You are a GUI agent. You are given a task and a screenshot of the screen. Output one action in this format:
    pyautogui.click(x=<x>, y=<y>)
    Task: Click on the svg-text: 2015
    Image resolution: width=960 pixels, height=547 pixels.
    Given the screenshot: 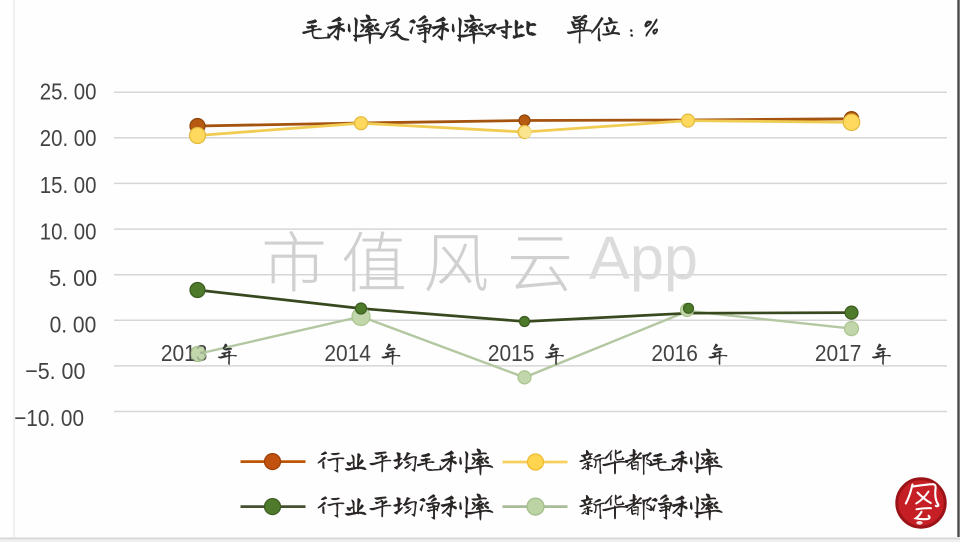 What is the action you would take?
    pyautogui.click(x=511, y=353)
    